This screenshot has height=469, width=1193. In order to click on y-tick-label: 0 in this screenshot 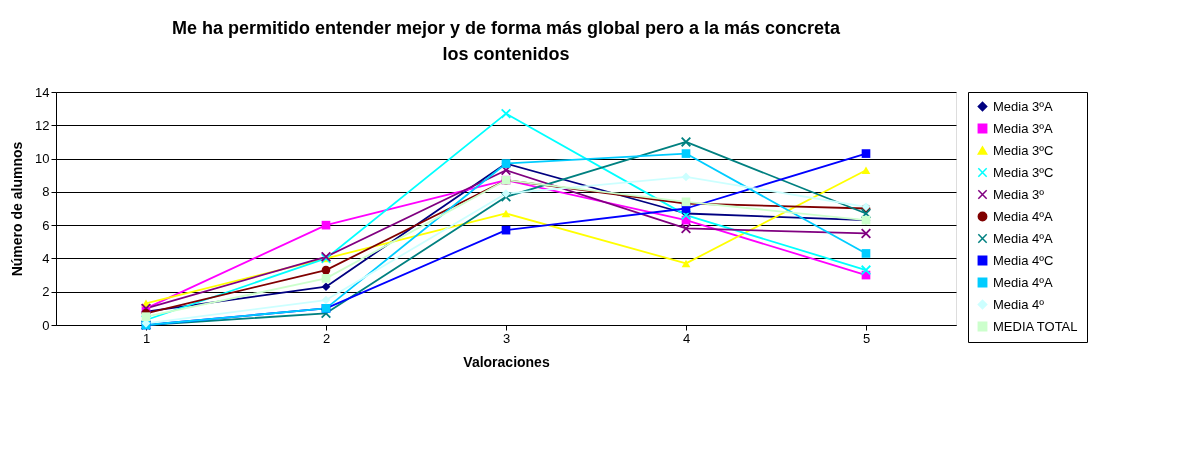, I will do `click(46, 325)`.